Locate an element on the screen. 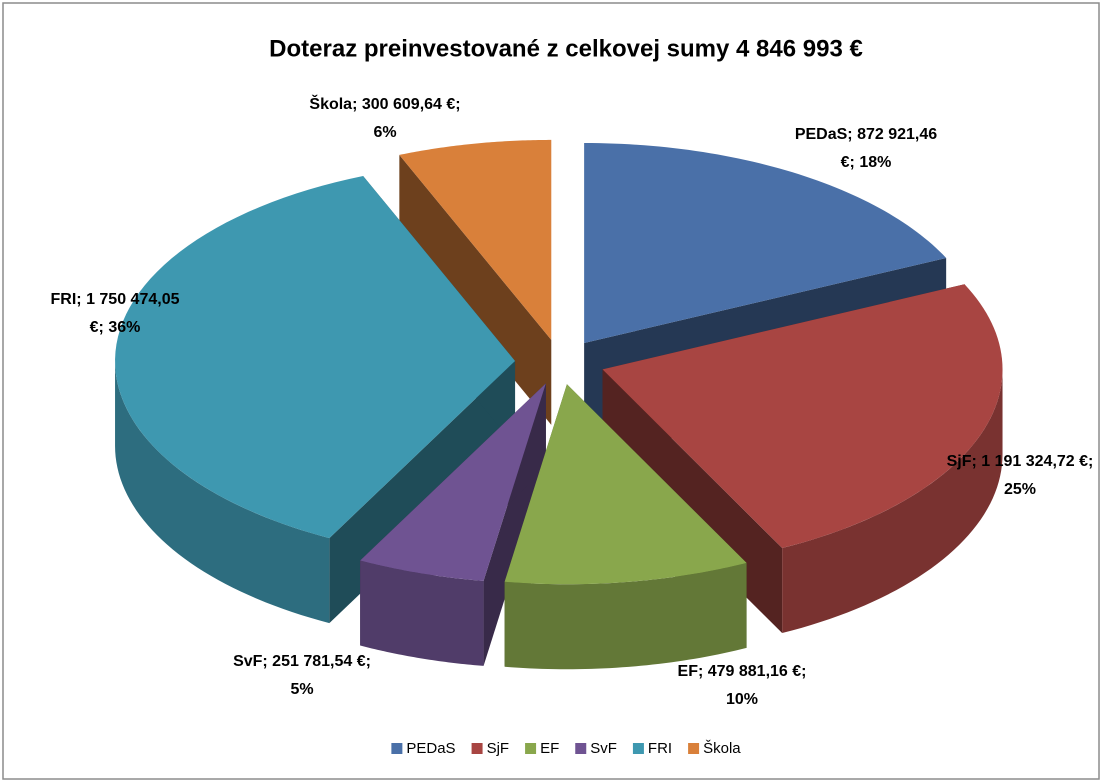  legend-label: PEDaS is located at coordinates (430, 748).